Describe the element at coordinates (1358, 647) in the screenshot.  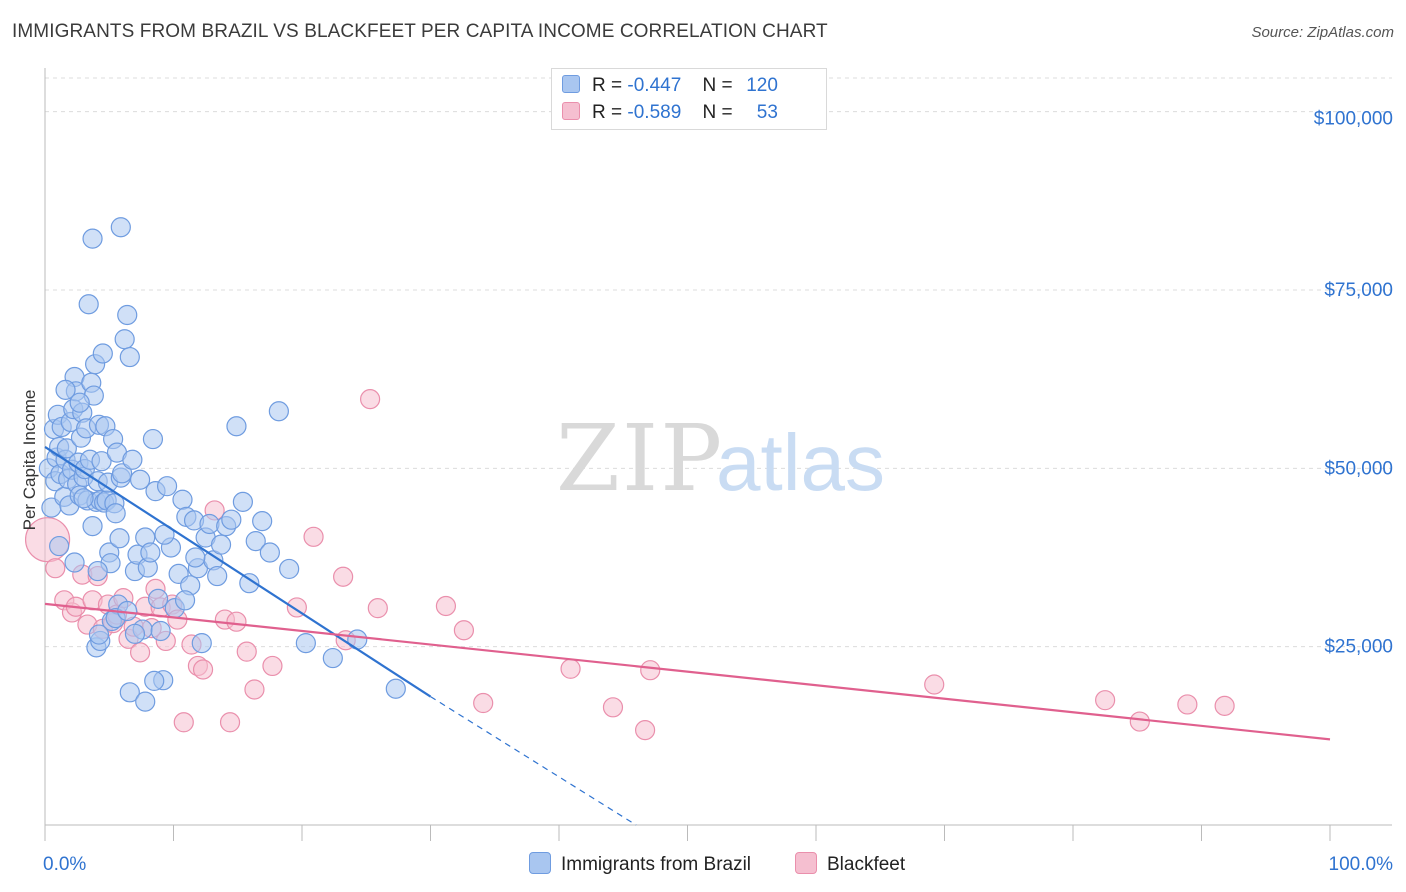
I see `y-tick-label: $25,000` at that location.